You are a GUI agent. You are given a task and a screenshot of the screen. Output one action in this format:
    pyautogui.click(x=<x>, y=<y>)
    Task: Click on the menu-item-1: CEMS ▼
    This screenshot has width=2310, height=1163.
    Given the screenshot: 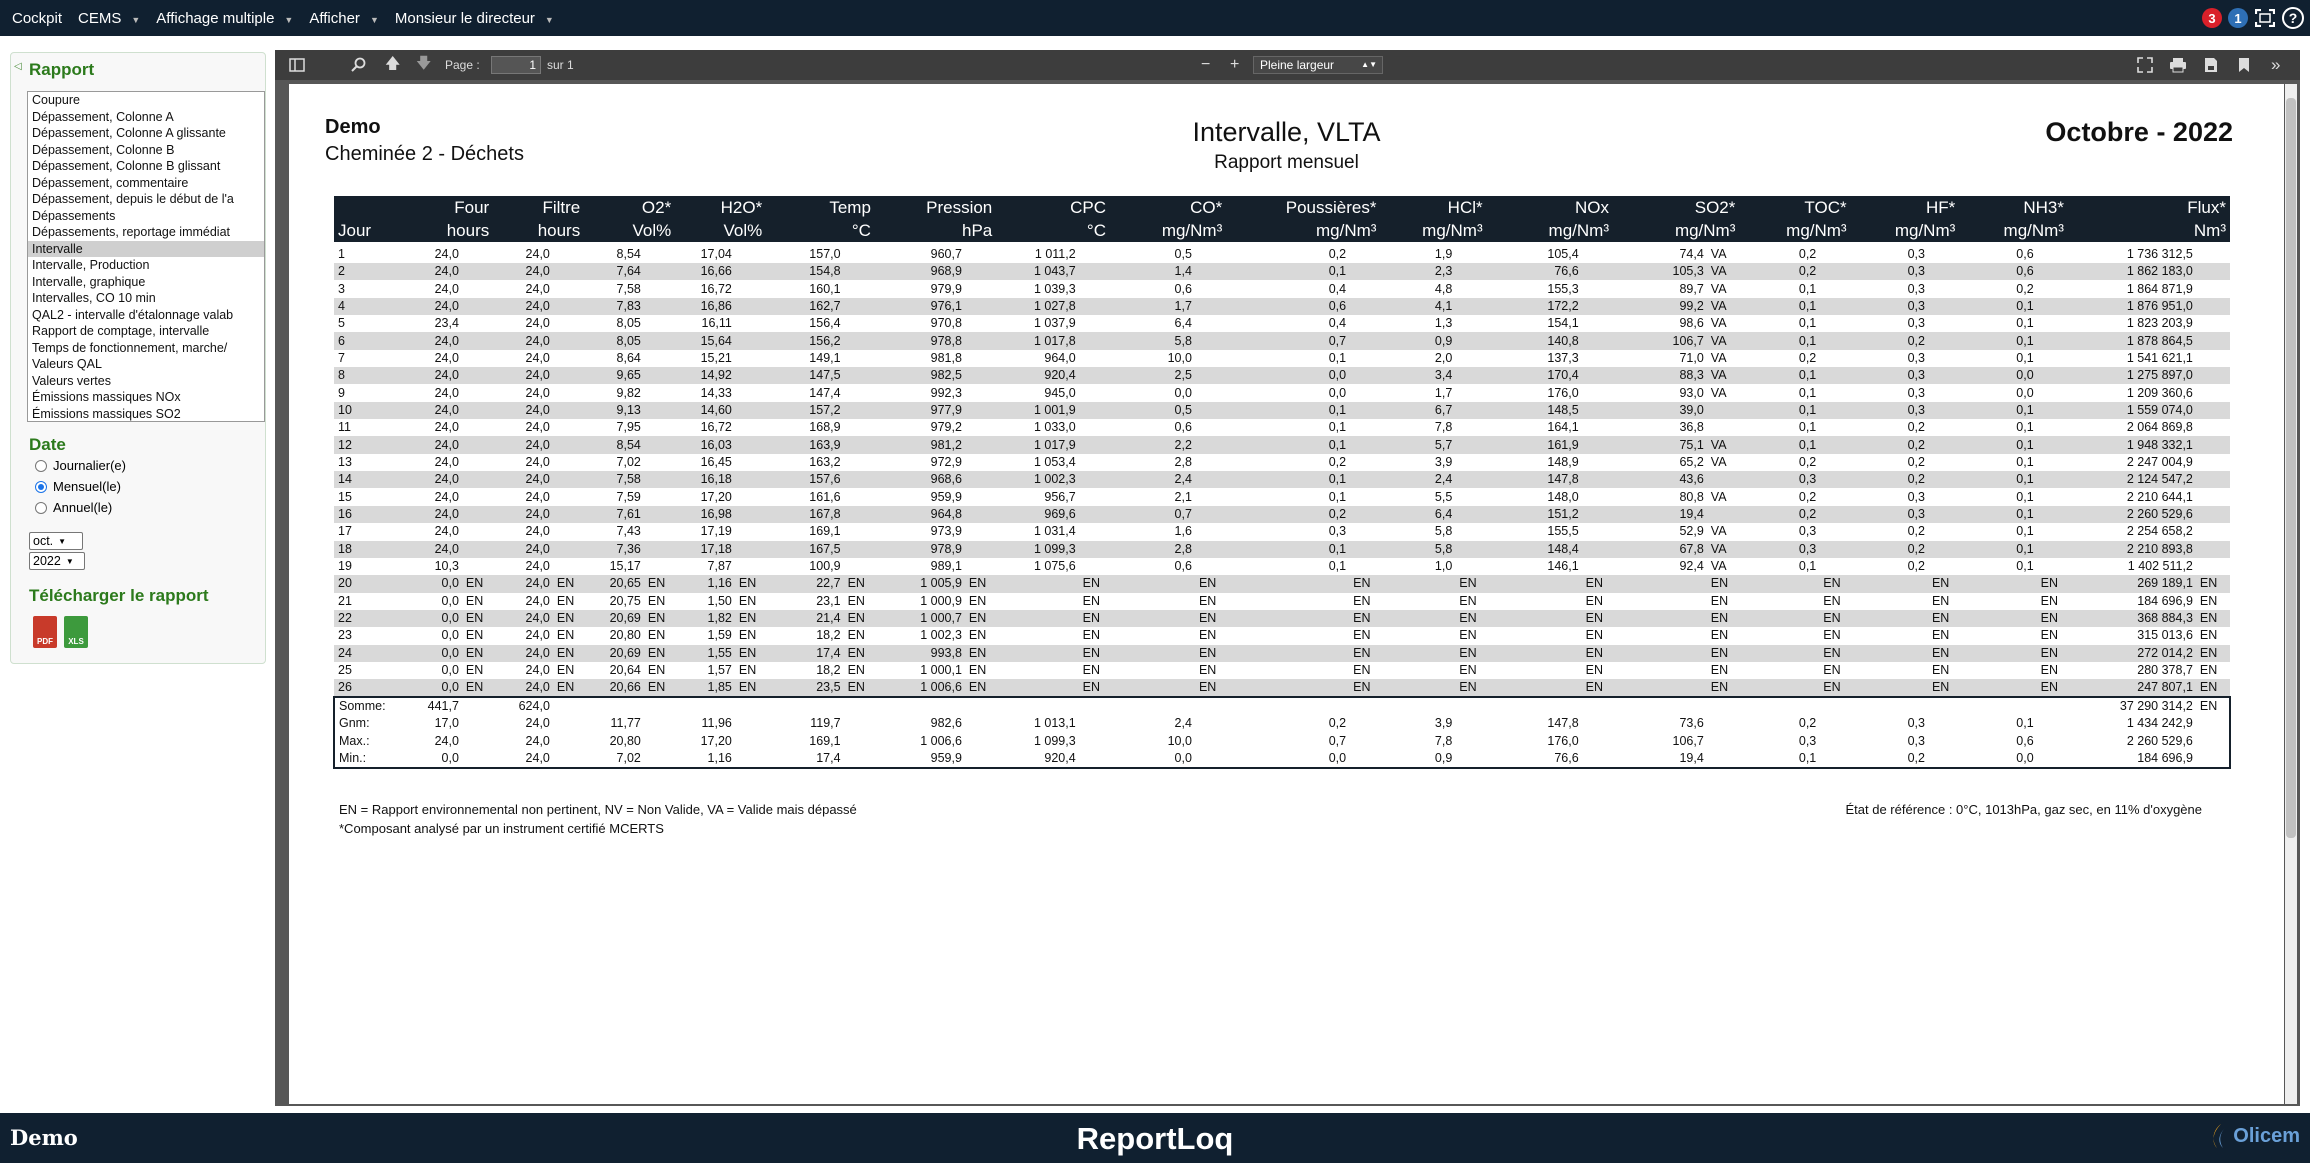 What is the action you would take?
    pyautogui.click(x=109, y=18)
    